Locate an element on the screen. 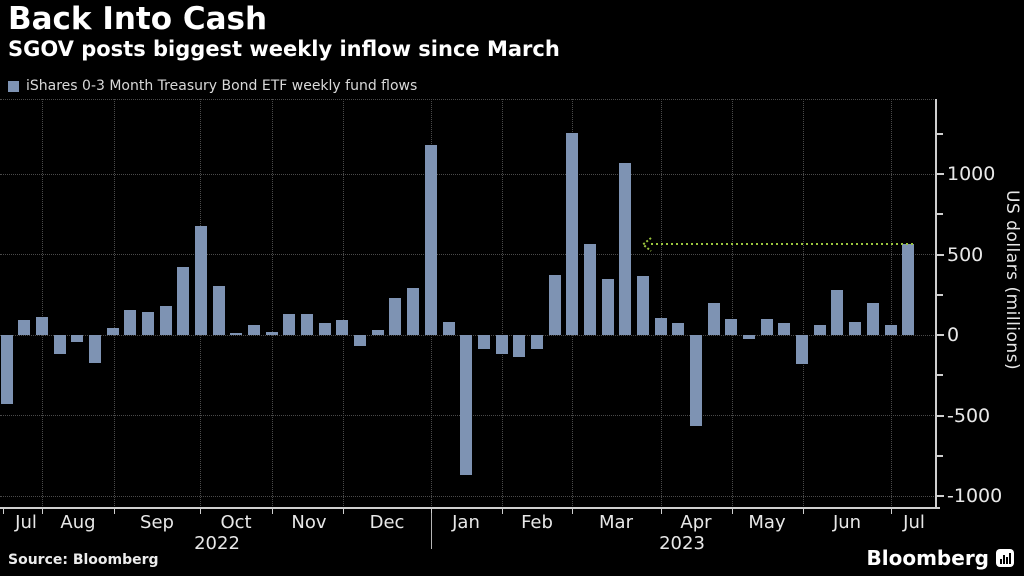 Image resolution: width=1024 pixels, height=576 pixels. x-month-label: May is located at coordinates (767, 522).